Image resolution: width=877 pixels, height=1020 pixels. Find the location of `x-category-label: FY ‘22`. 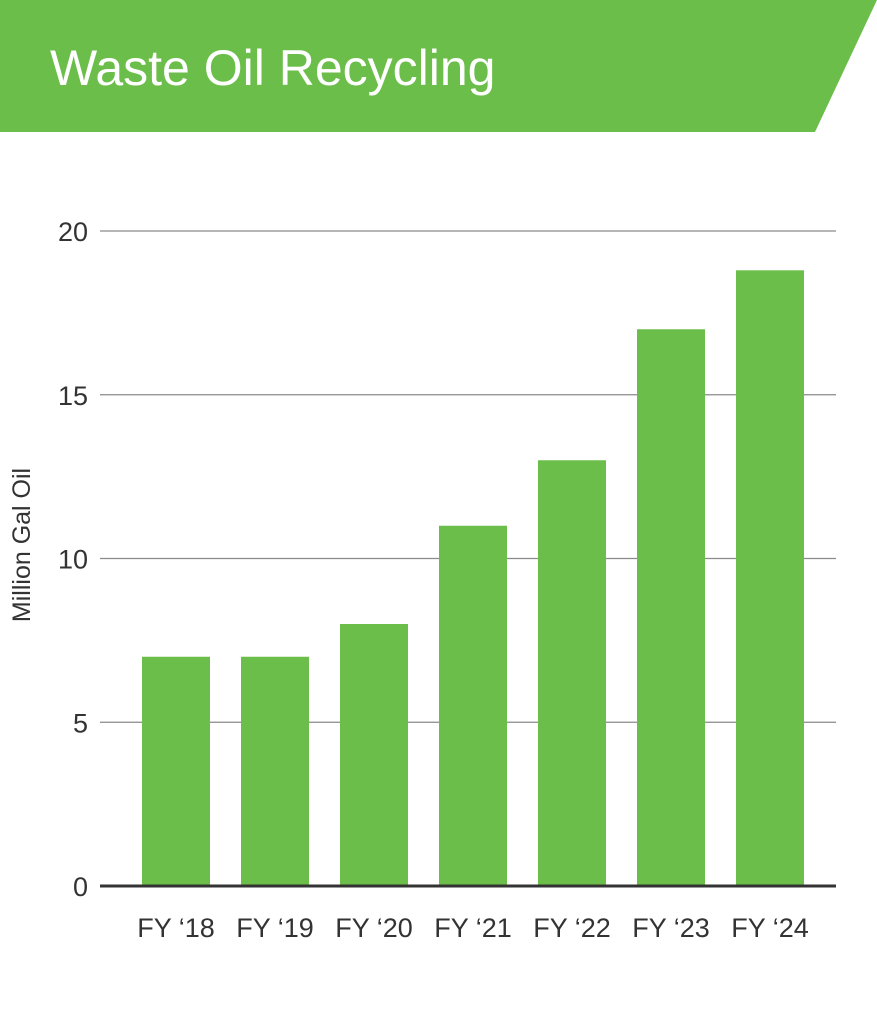

x-category-label: FY ‘22 is located at coordinates (572, 928).